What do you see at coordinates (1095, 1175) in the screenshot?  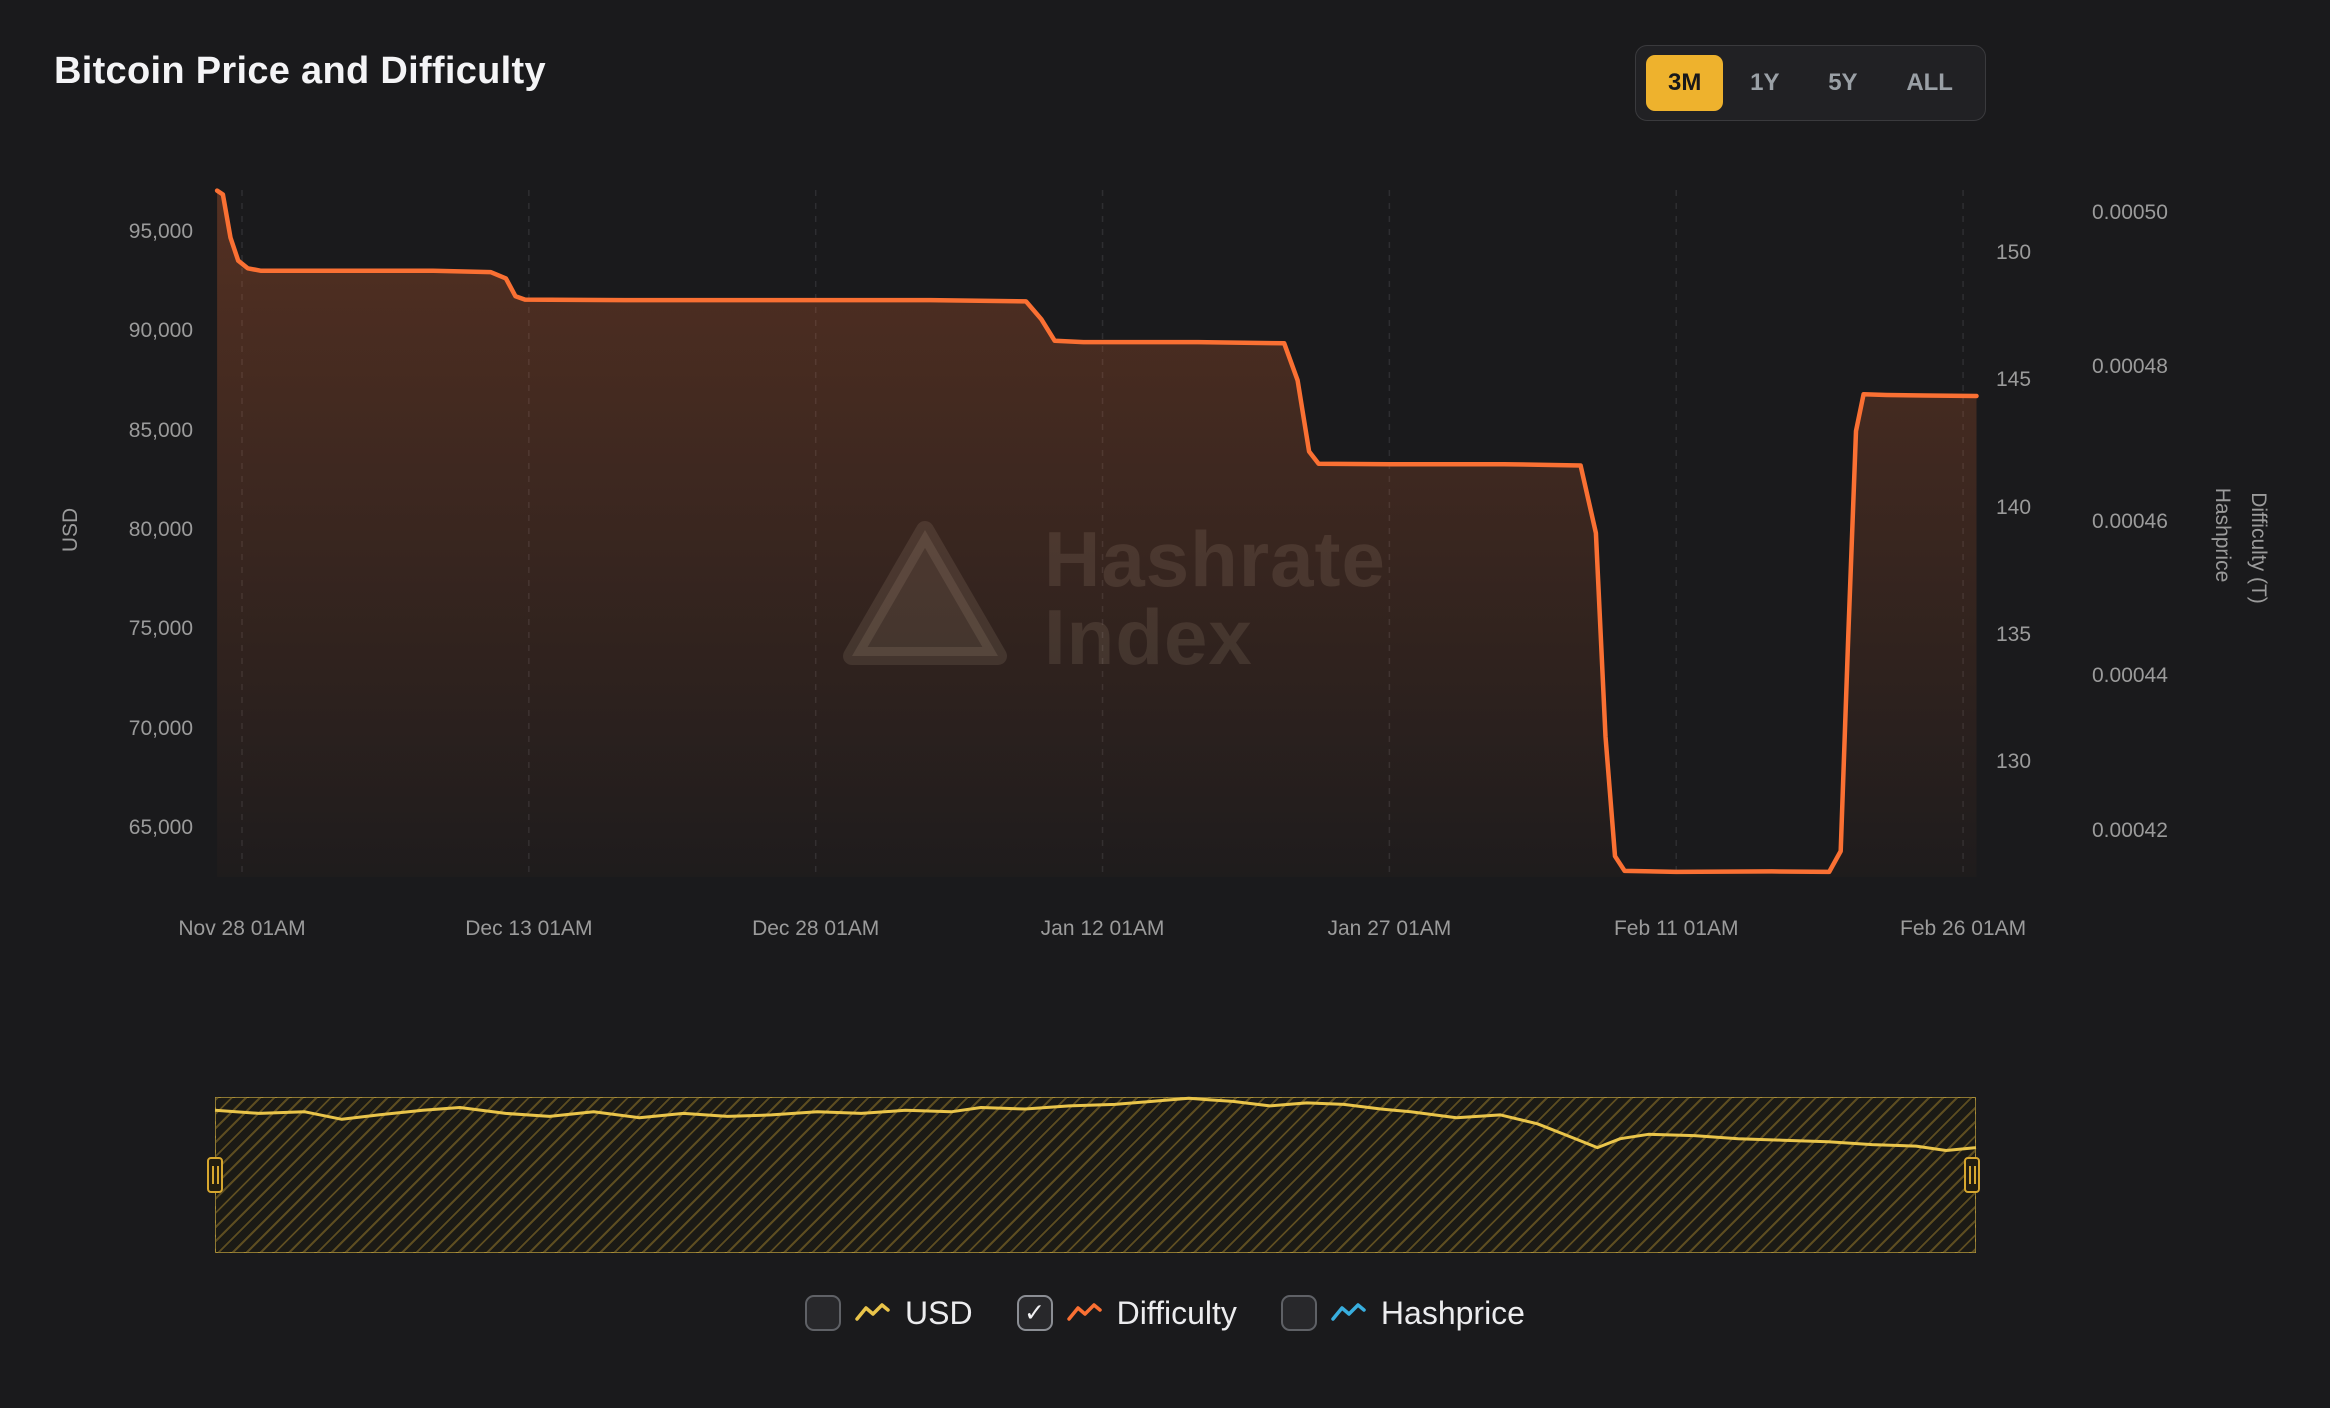 I see `navigator-range-bar` at bounding box center [1095, 1175].